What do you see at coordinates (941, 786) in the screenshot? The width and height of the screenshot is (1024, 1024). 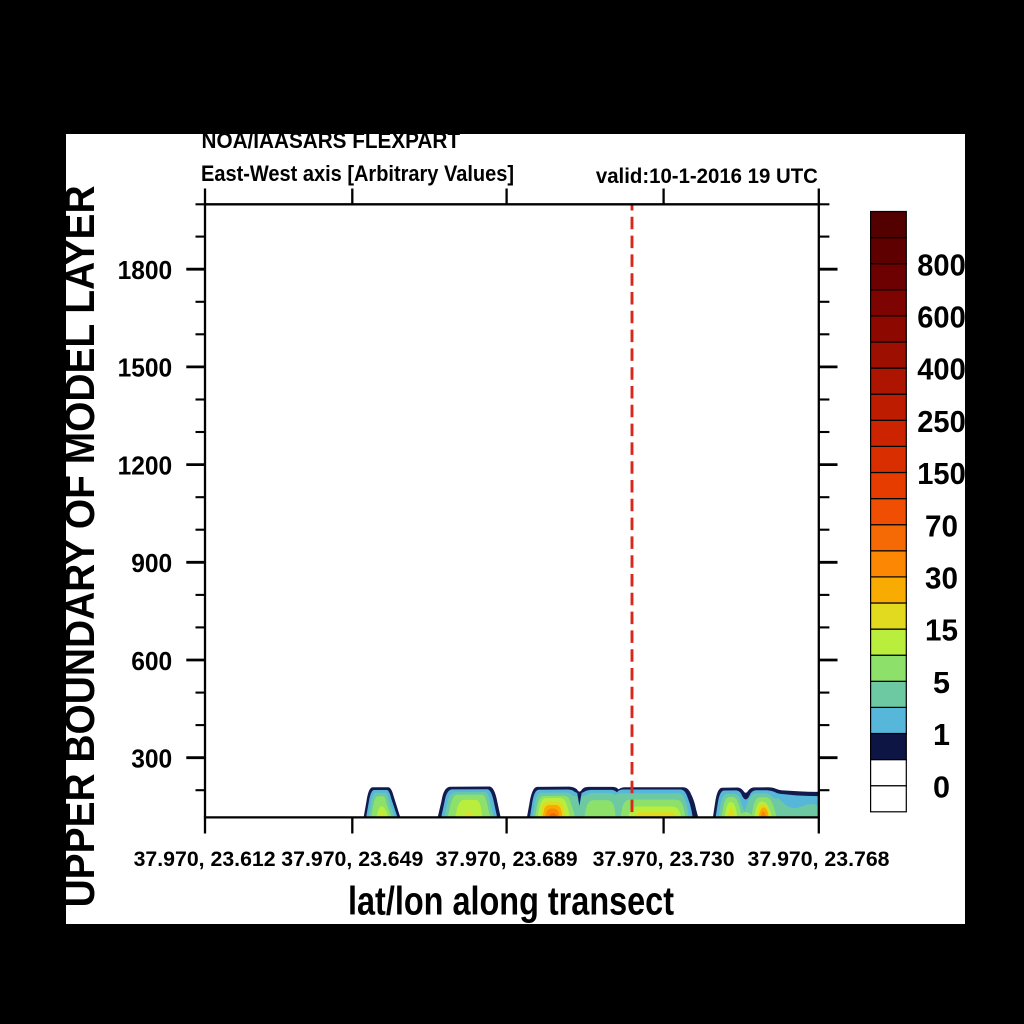 I see `svg-text: 0` at bounding box center [941, 786].